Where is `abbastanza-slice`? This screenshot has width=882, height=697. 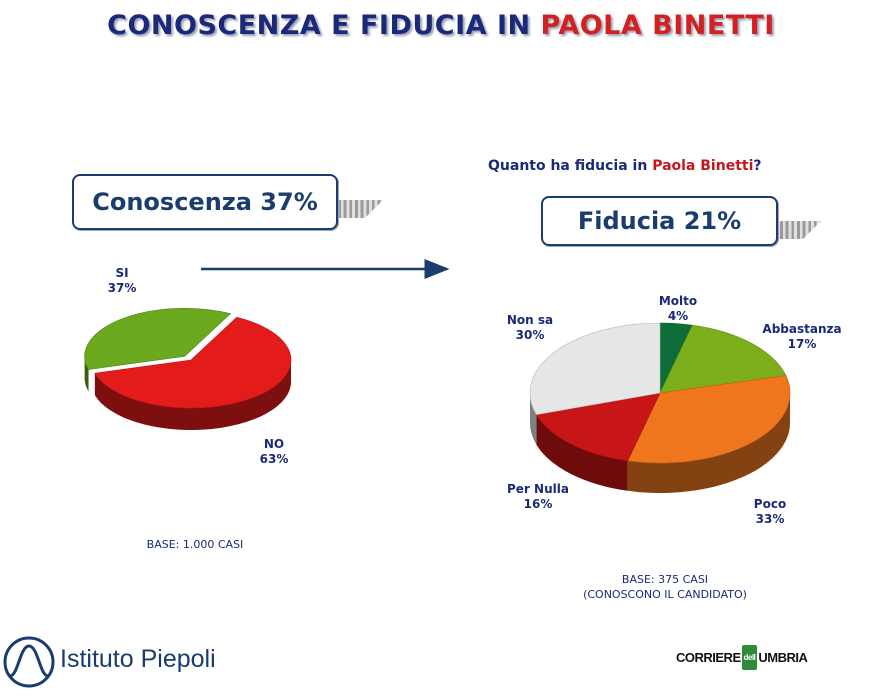 abbastanza-slice is located at coordinates (723, 359).